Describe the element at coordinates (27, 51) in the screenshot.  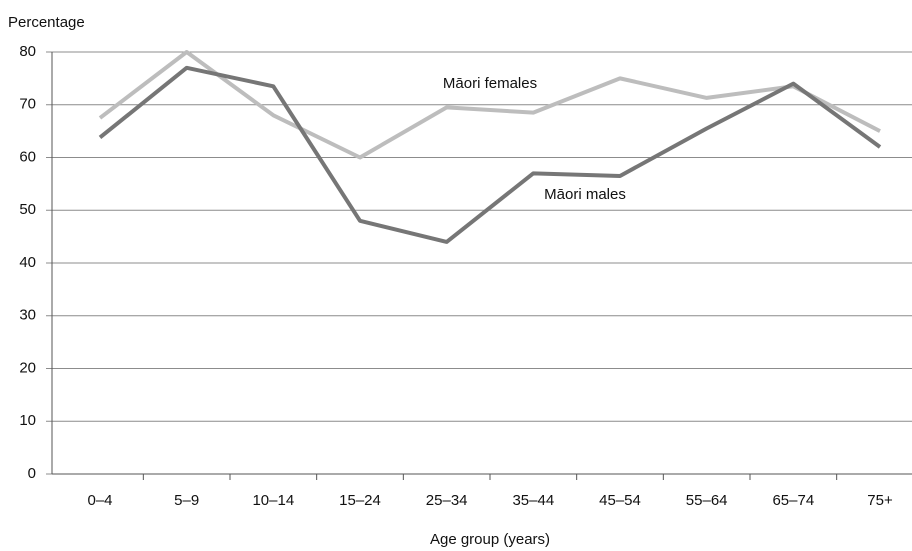
I see `y-tick-label: 80` at that location.